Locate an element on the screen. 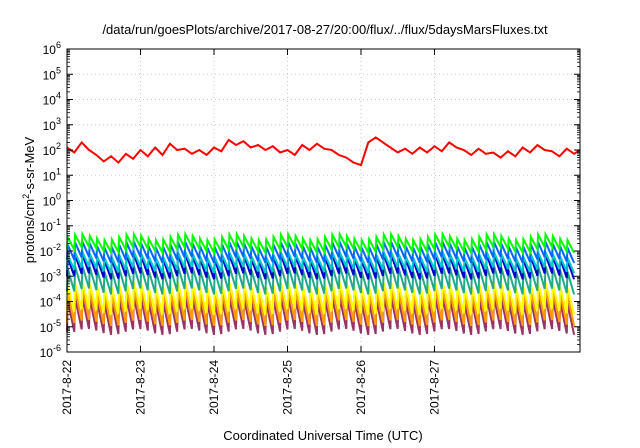 This screenshot has height=448, width=640. x-tick-label-4: 2017-8-26 is located at coordinates (361, 387).